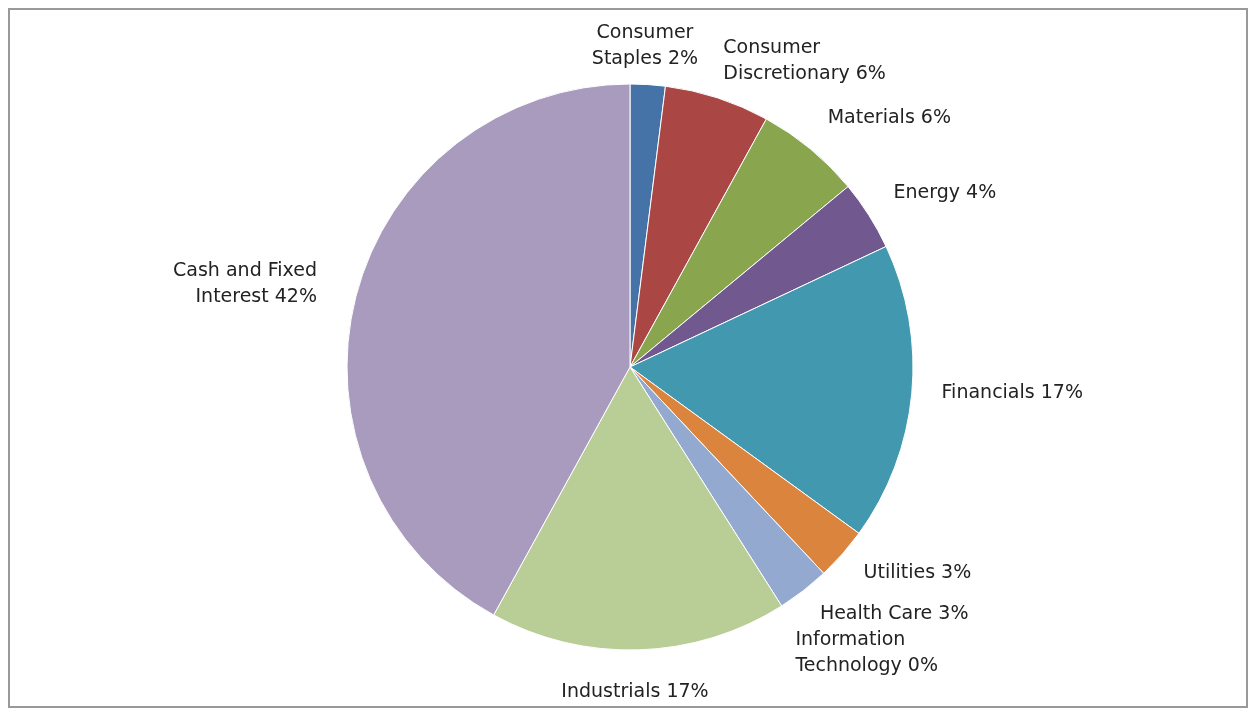 Image resolution: width=1254 pixels, height=714 pixels. What do you see at coordinates (645, 43) in the screenshot?
I see `slice-label: Consumer Staples 2%` at bounding box center [645, 43].